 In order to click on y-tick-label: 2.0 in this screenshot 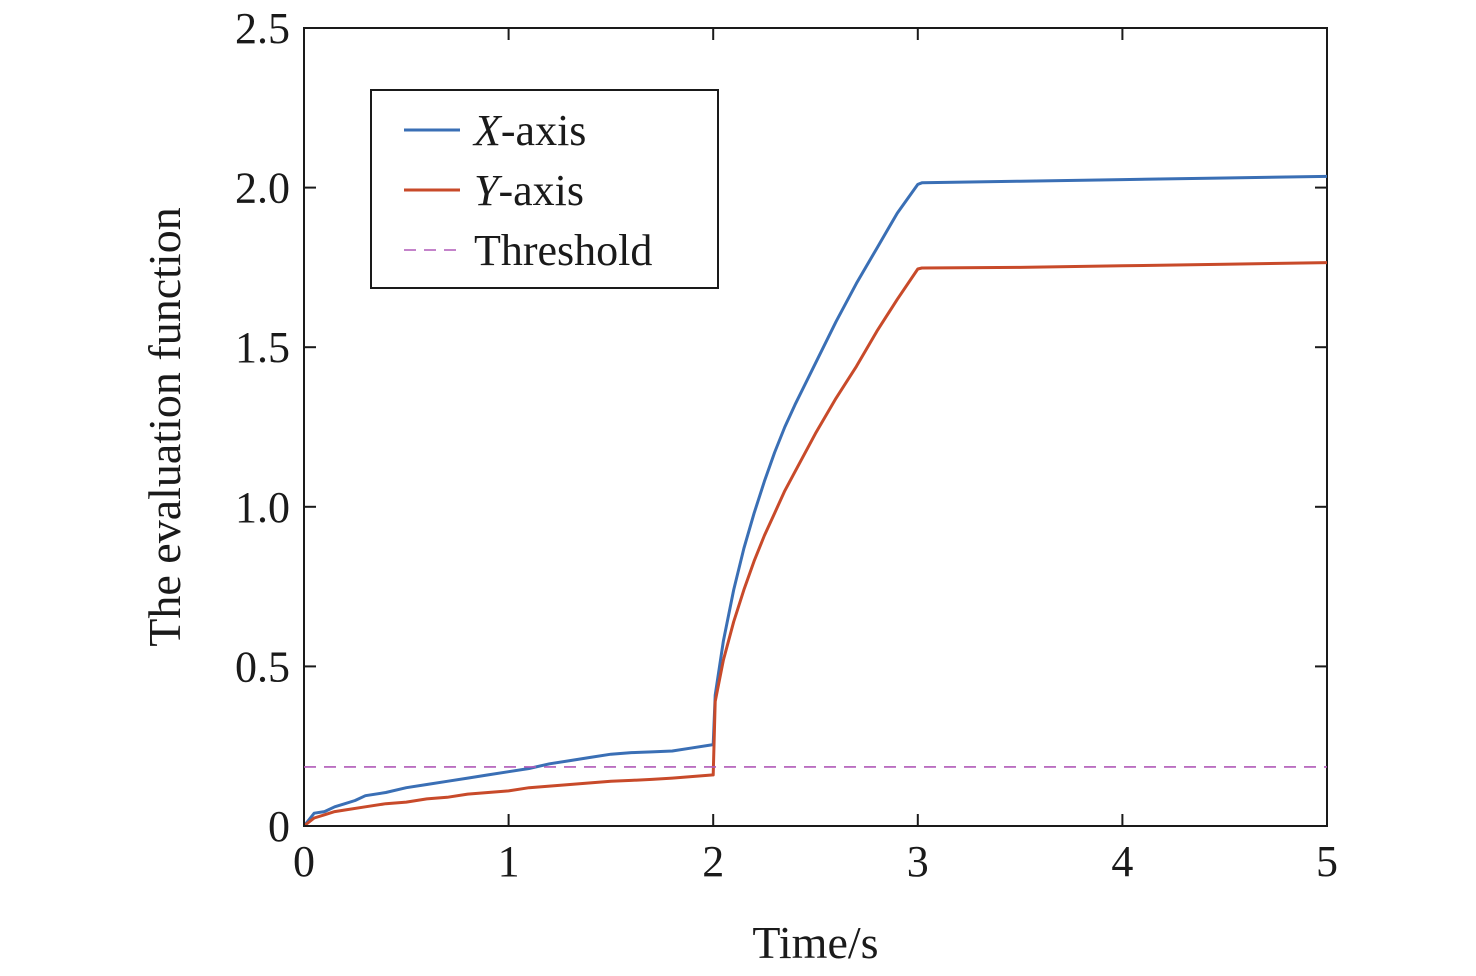, I will do `click(262, 188)`.